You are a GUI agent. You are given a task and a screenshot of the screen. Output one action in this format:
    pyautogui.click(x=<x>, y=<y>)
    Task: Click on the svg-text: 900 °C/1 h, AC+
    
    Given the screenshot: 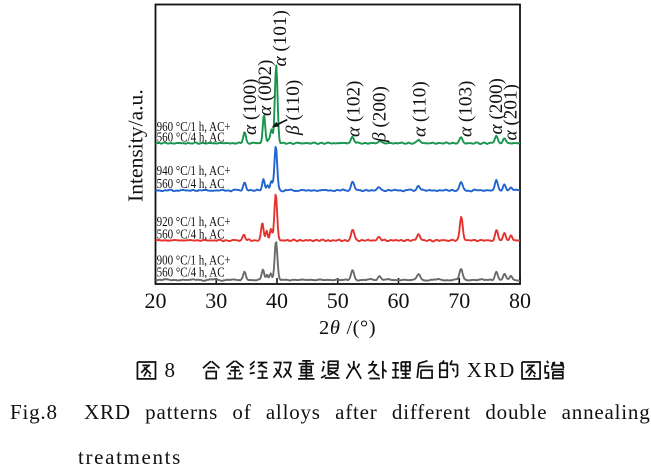 What is the action you would take?
    pyautogui.click(x=194, y=260)
    